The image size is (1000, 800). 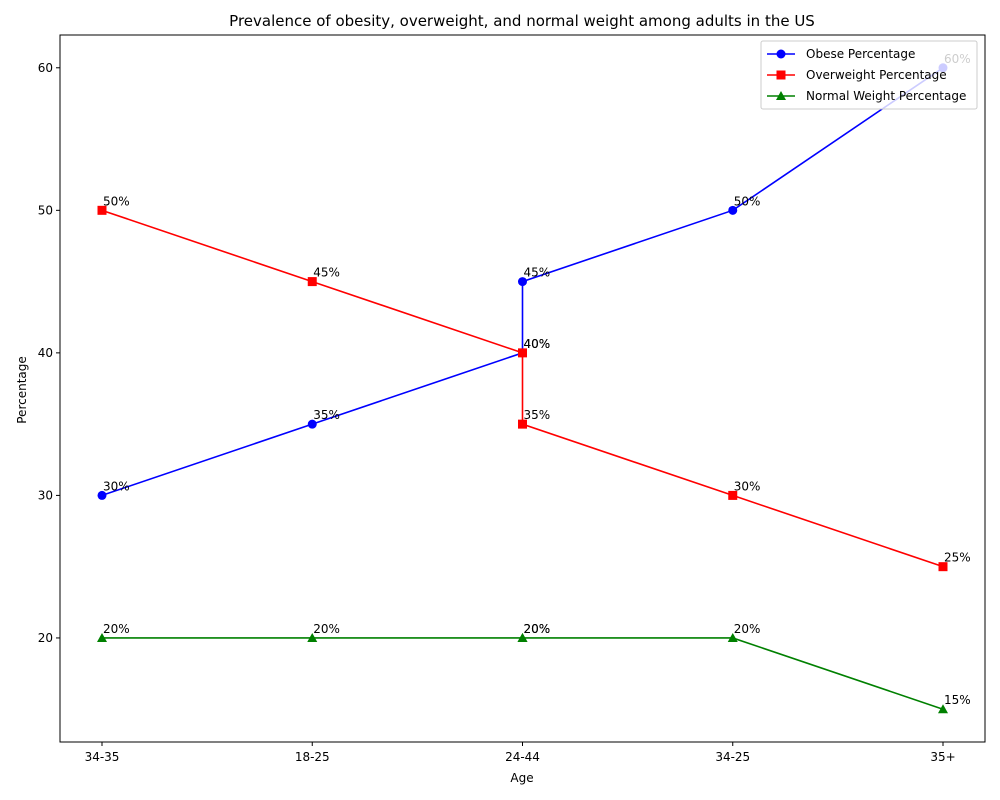 I want to click on legend-entry: Overweight Percentage, so click(x=857, y=75).